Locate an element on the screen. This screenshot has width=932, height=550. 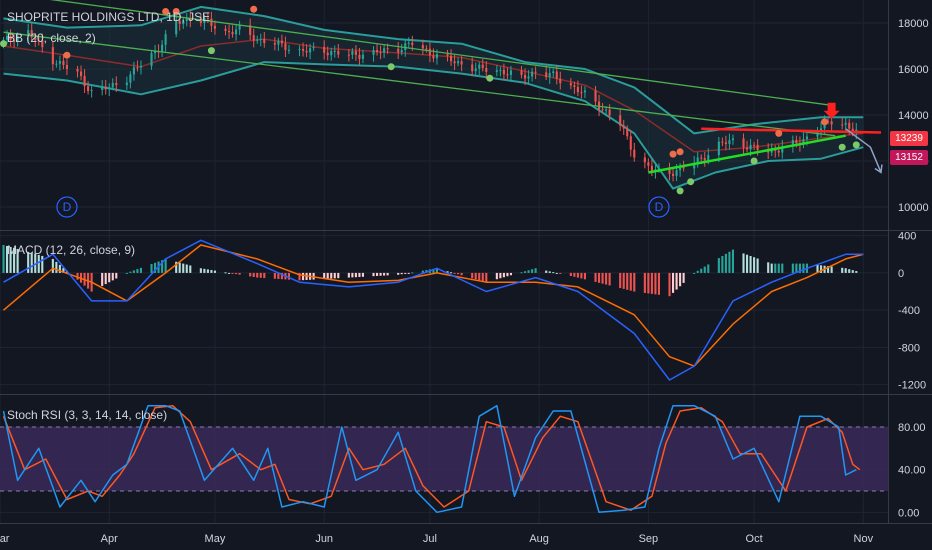
close-price-tag: 13152 is located at coordinates (909, 157).